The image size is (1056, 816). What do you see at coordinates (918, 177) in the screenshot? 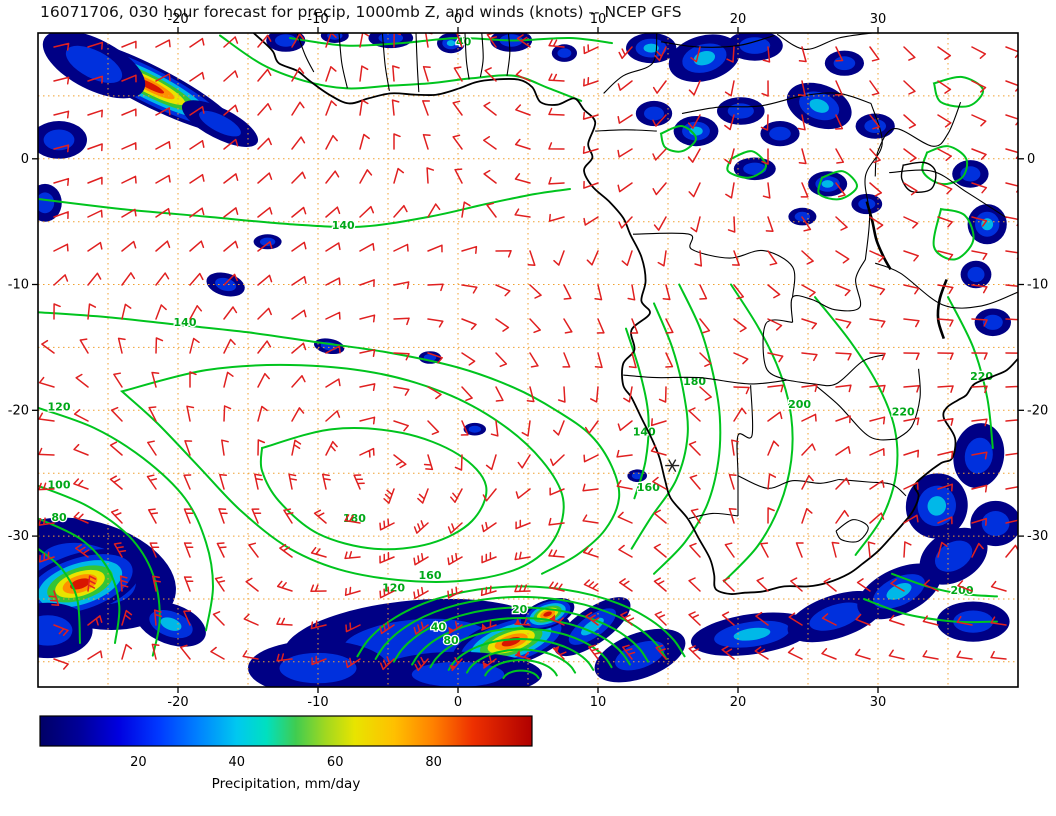
I see `lake-victoria-outline` at bounding box center [918, 177].